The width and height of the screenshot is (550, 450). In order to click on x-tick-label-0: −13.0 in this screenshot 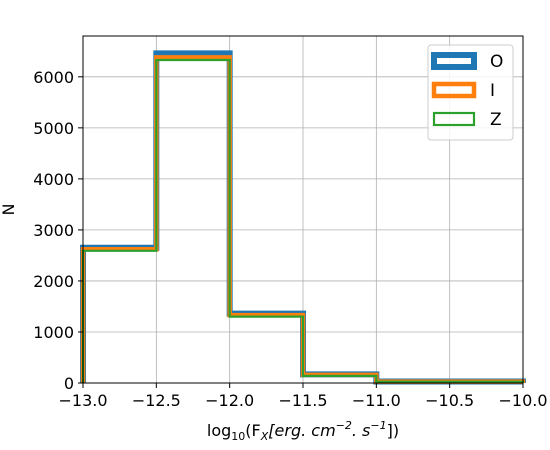, I will do `click(82, 400)`.